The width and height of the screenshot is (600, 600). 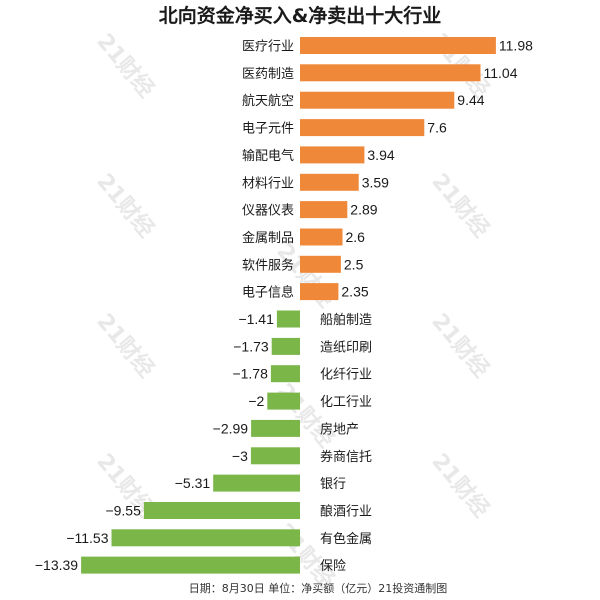 I want to click on category-label-4: 输配电气, so click(x=268, y=156).